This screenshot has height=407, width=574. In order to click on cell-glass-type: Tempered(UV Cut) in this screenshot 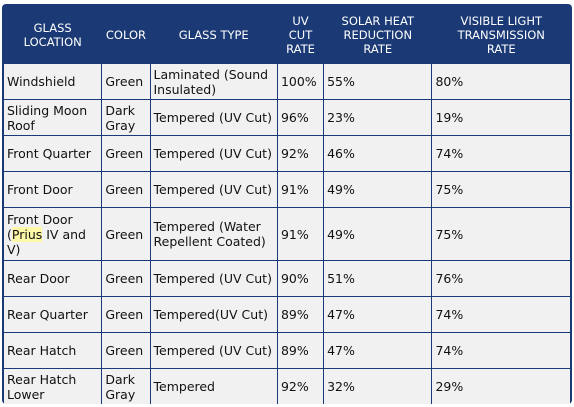, I will do `click(213, 314)`.